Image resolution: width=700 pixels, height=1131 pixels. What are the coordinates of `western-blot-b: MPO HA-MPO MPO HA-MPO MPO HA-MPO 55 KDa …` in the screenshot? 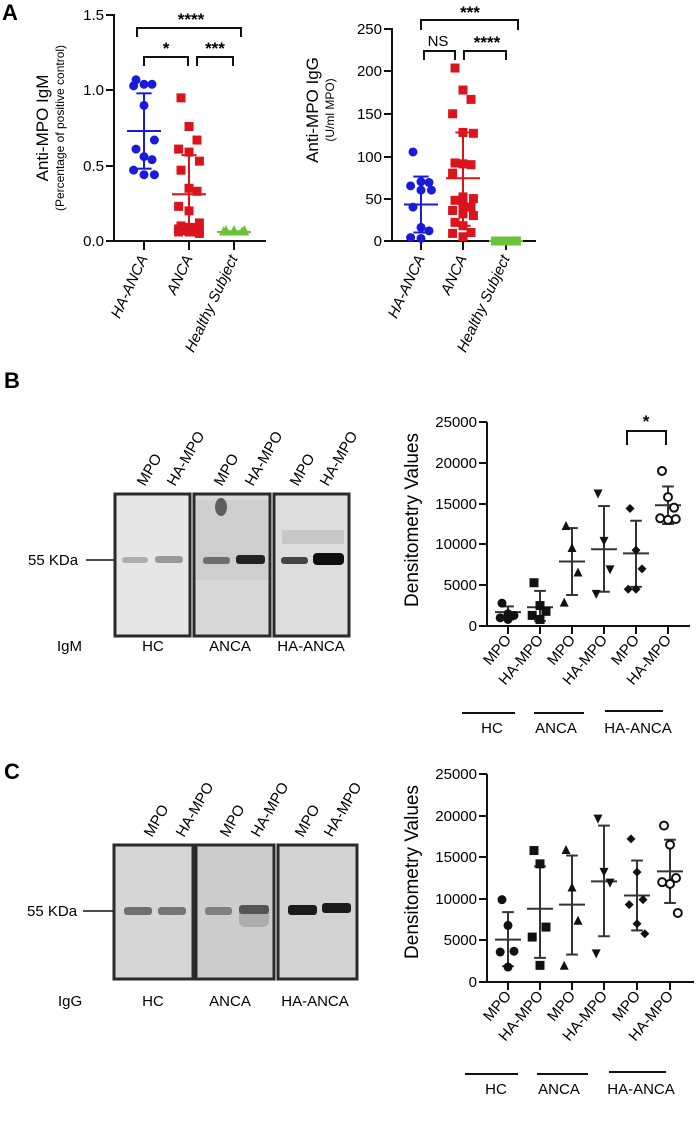 It's located at (194, 542).